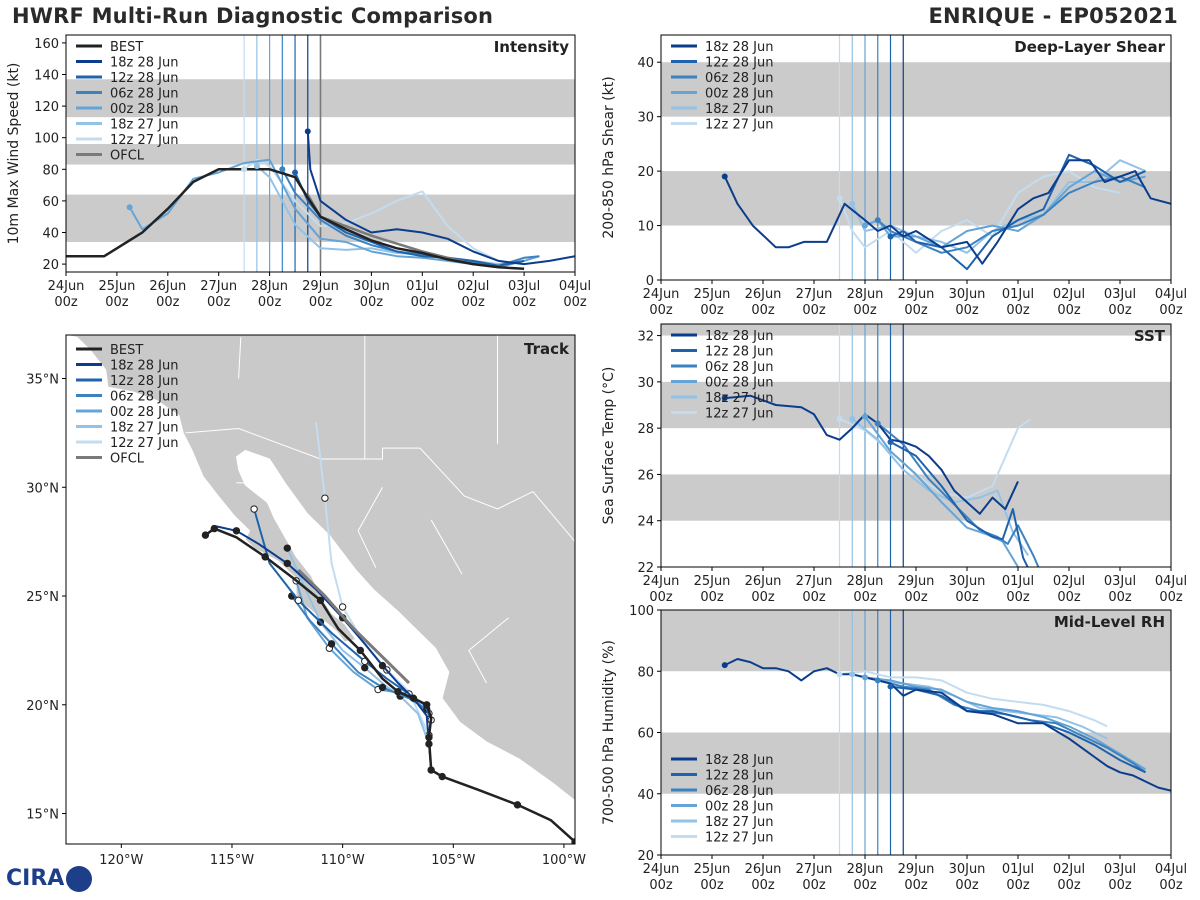 The image size is (1200, 900). I want to click on rh-ytick-label-60: 60, so click(645, 734).